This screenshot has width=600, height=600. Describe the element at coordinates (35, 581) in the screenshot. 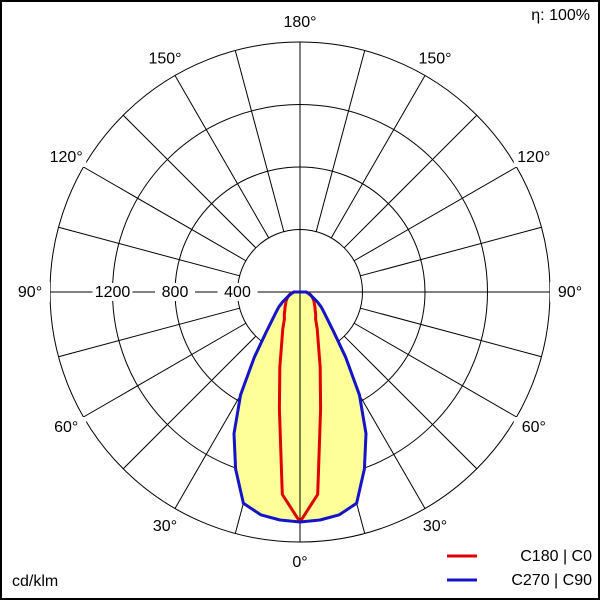

I see `unit-label: cd/klm` at that location.